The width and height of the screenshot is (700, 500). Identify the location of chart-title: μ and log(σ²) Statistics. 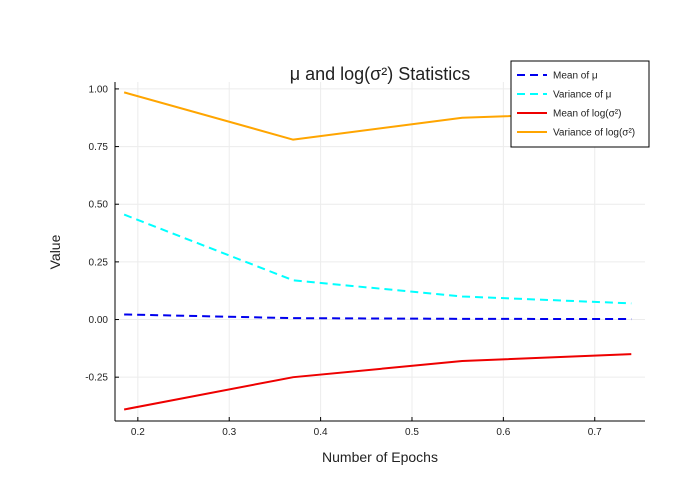
(380, 74).